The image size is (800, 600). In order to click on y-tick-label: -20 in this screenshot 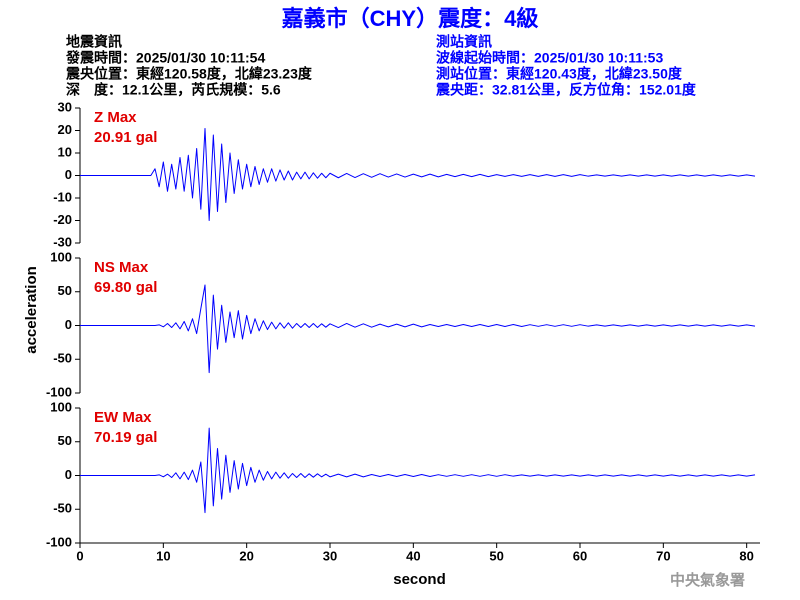, I will do `click(62, 219)`.